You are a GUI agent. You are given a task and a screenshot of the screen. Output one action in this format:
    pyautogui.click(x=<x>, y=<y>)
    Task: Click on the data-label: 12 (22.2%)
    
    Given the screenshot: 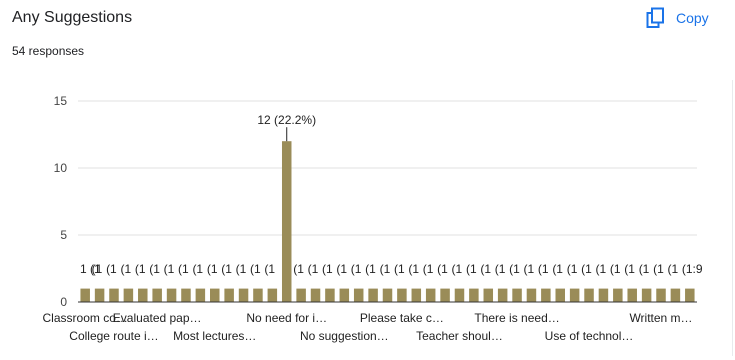 What is the action you would take?
    pyautogui.click(x=286, y=120)
    